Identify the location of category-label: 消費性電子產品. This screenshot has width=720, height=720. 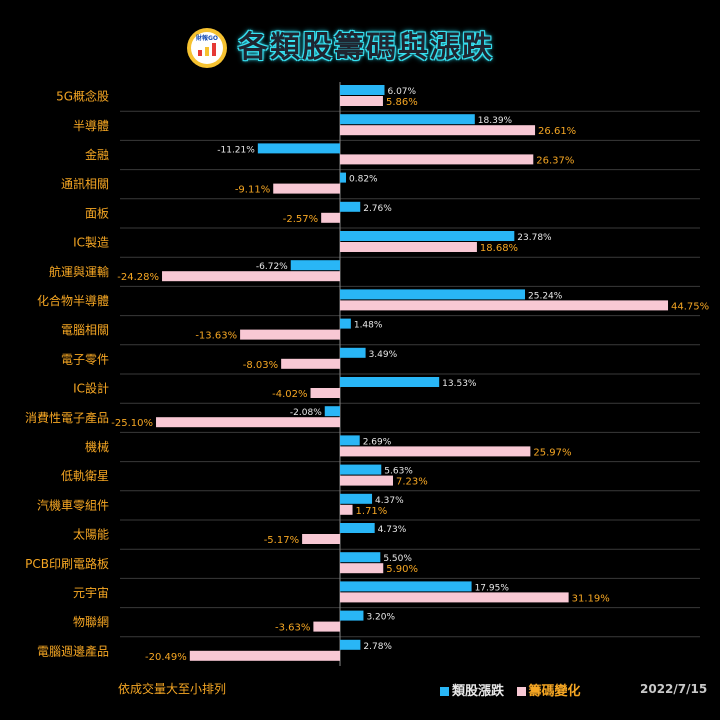
(67, 417).